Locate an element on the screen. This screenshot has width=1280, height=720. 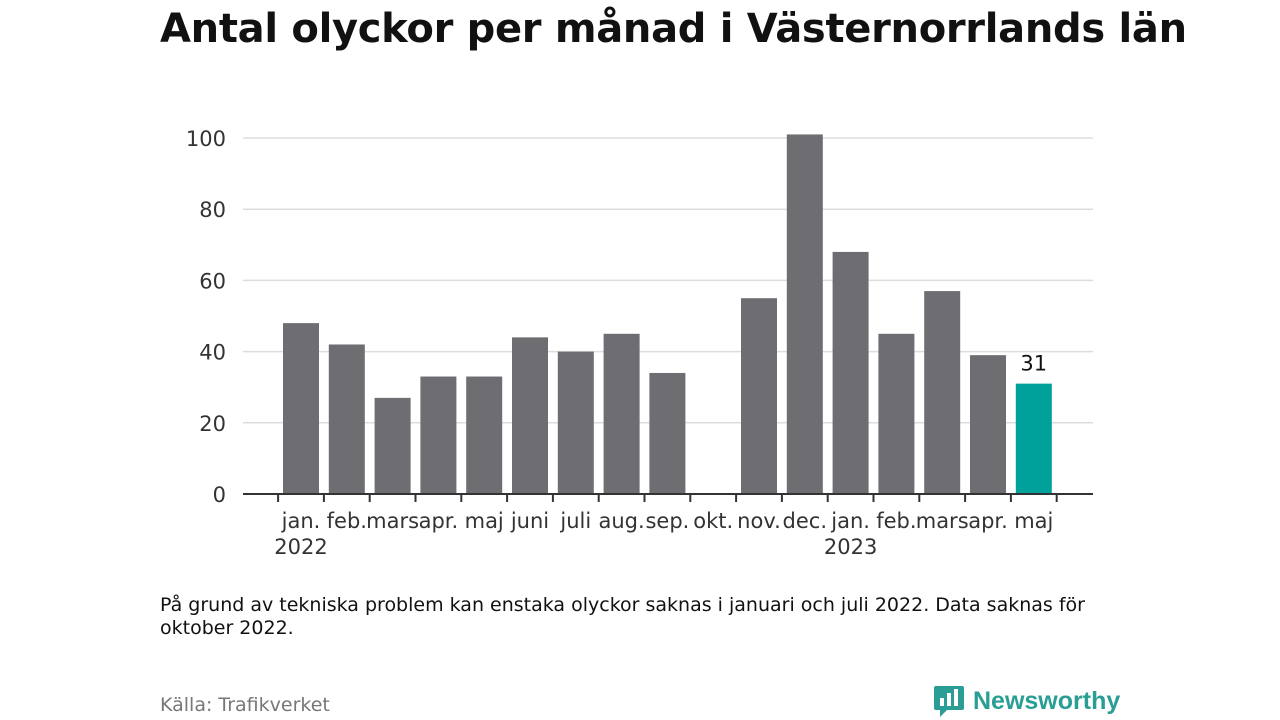
y-axis-tick-labels: 0 20 40 60 80 100 is located at coordinates (206, 317).